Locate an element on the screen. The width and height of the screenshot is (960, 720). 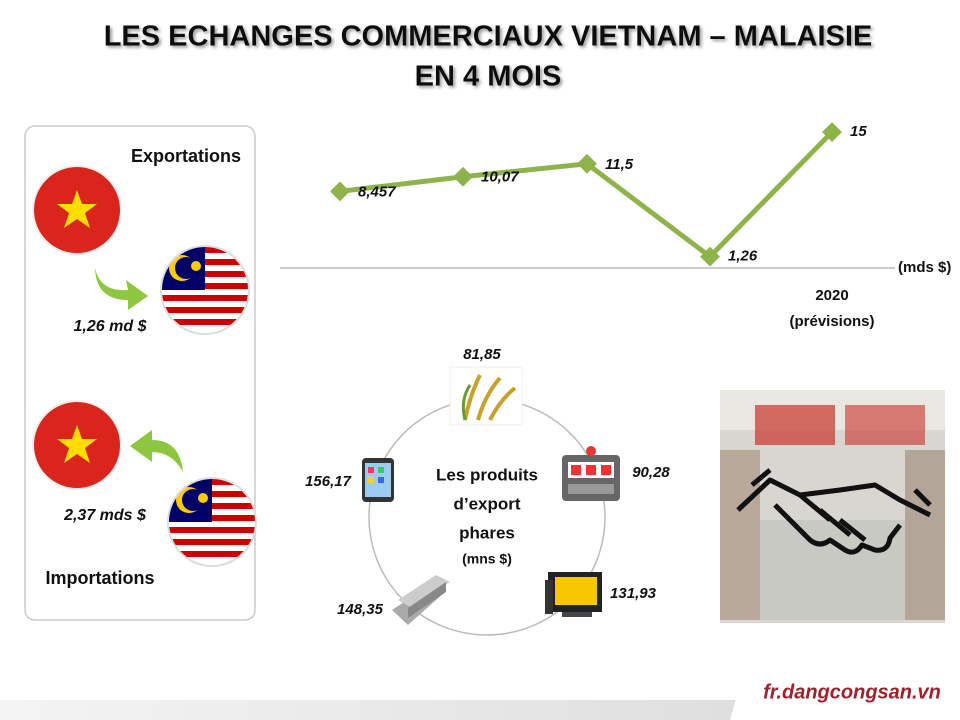
center-text: Les produits is located at coordinates (487, 474).